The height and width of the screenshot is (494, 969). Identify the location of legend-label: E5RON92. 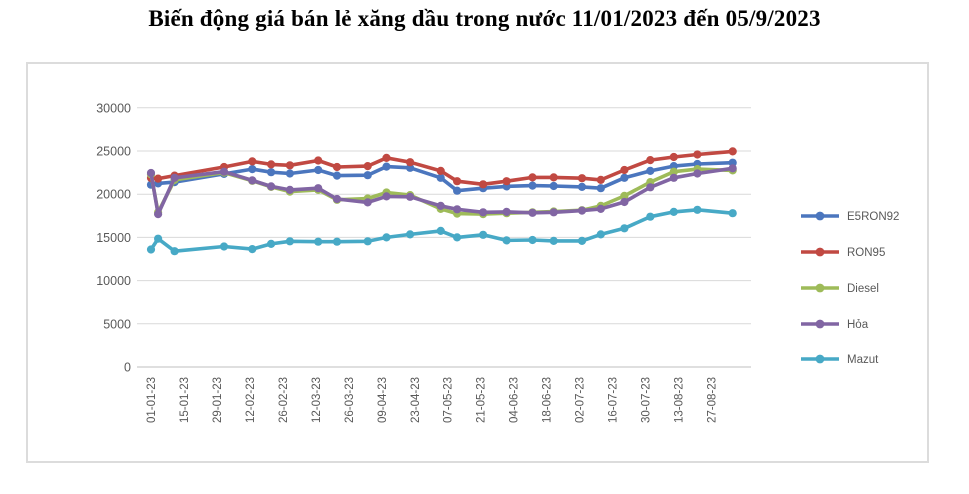
(873, 217).